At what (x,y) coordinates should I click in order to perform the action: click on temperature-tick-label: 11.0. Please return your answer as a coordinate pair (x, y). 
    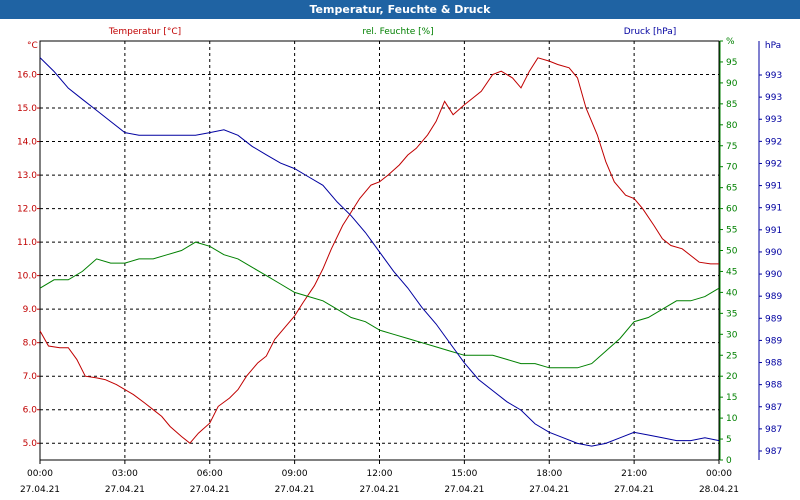
    Looking at the image, I should click on (27, 243).